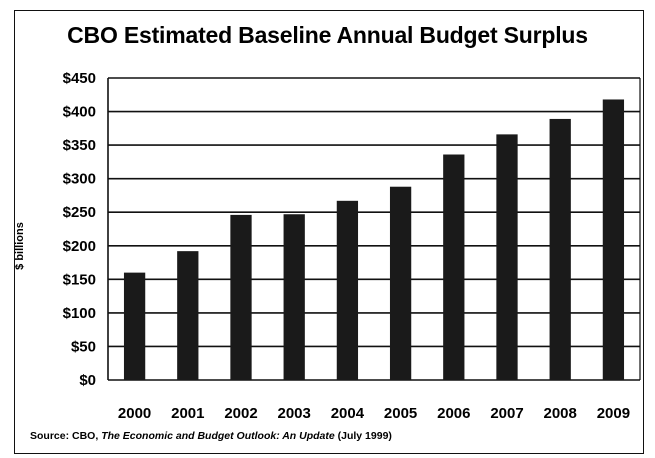  I want to click on y-tick-label: $150, so click(79, 279).